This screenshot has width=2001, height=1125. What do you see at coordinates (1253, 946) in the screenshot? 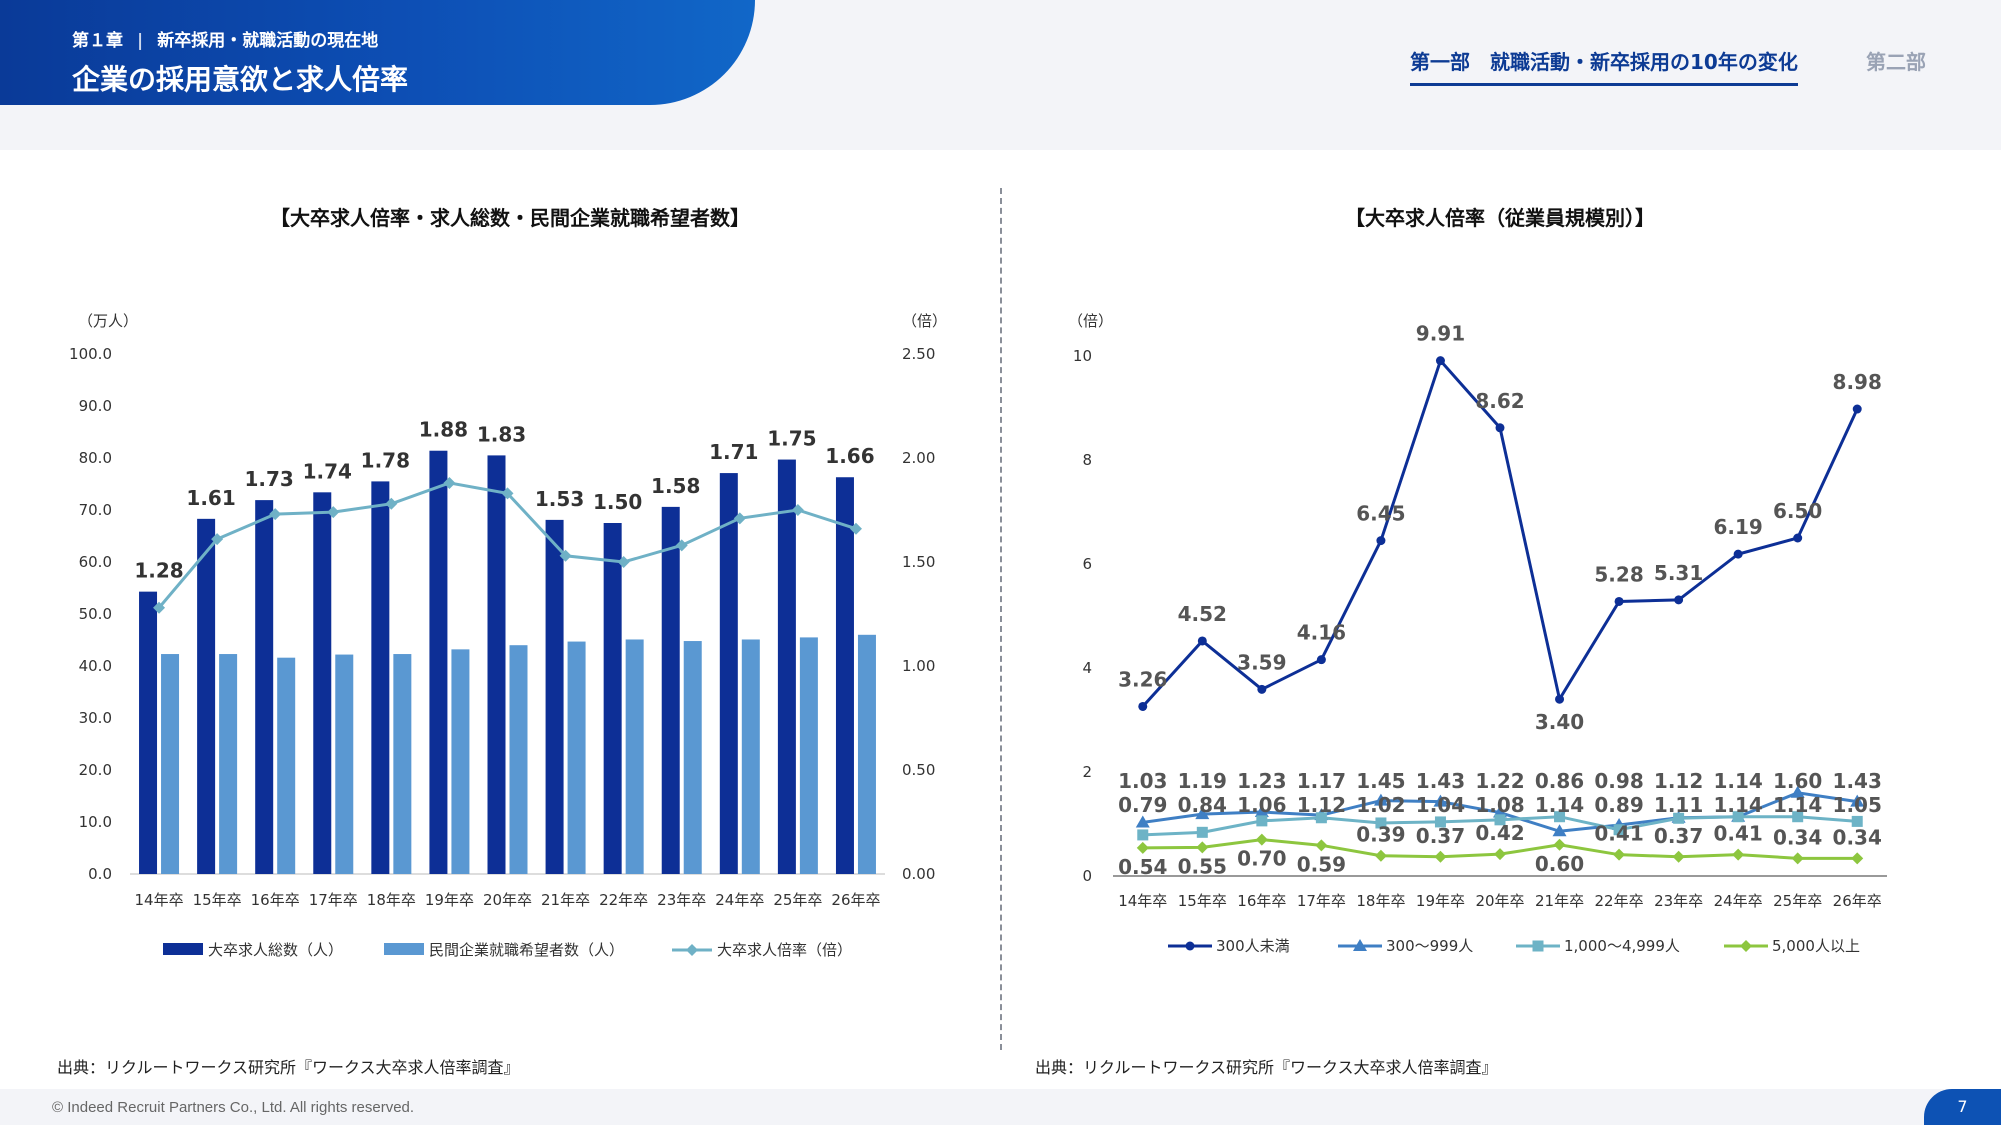
I see `legend-label: 300人未満` at bounding box center [1253, 946].